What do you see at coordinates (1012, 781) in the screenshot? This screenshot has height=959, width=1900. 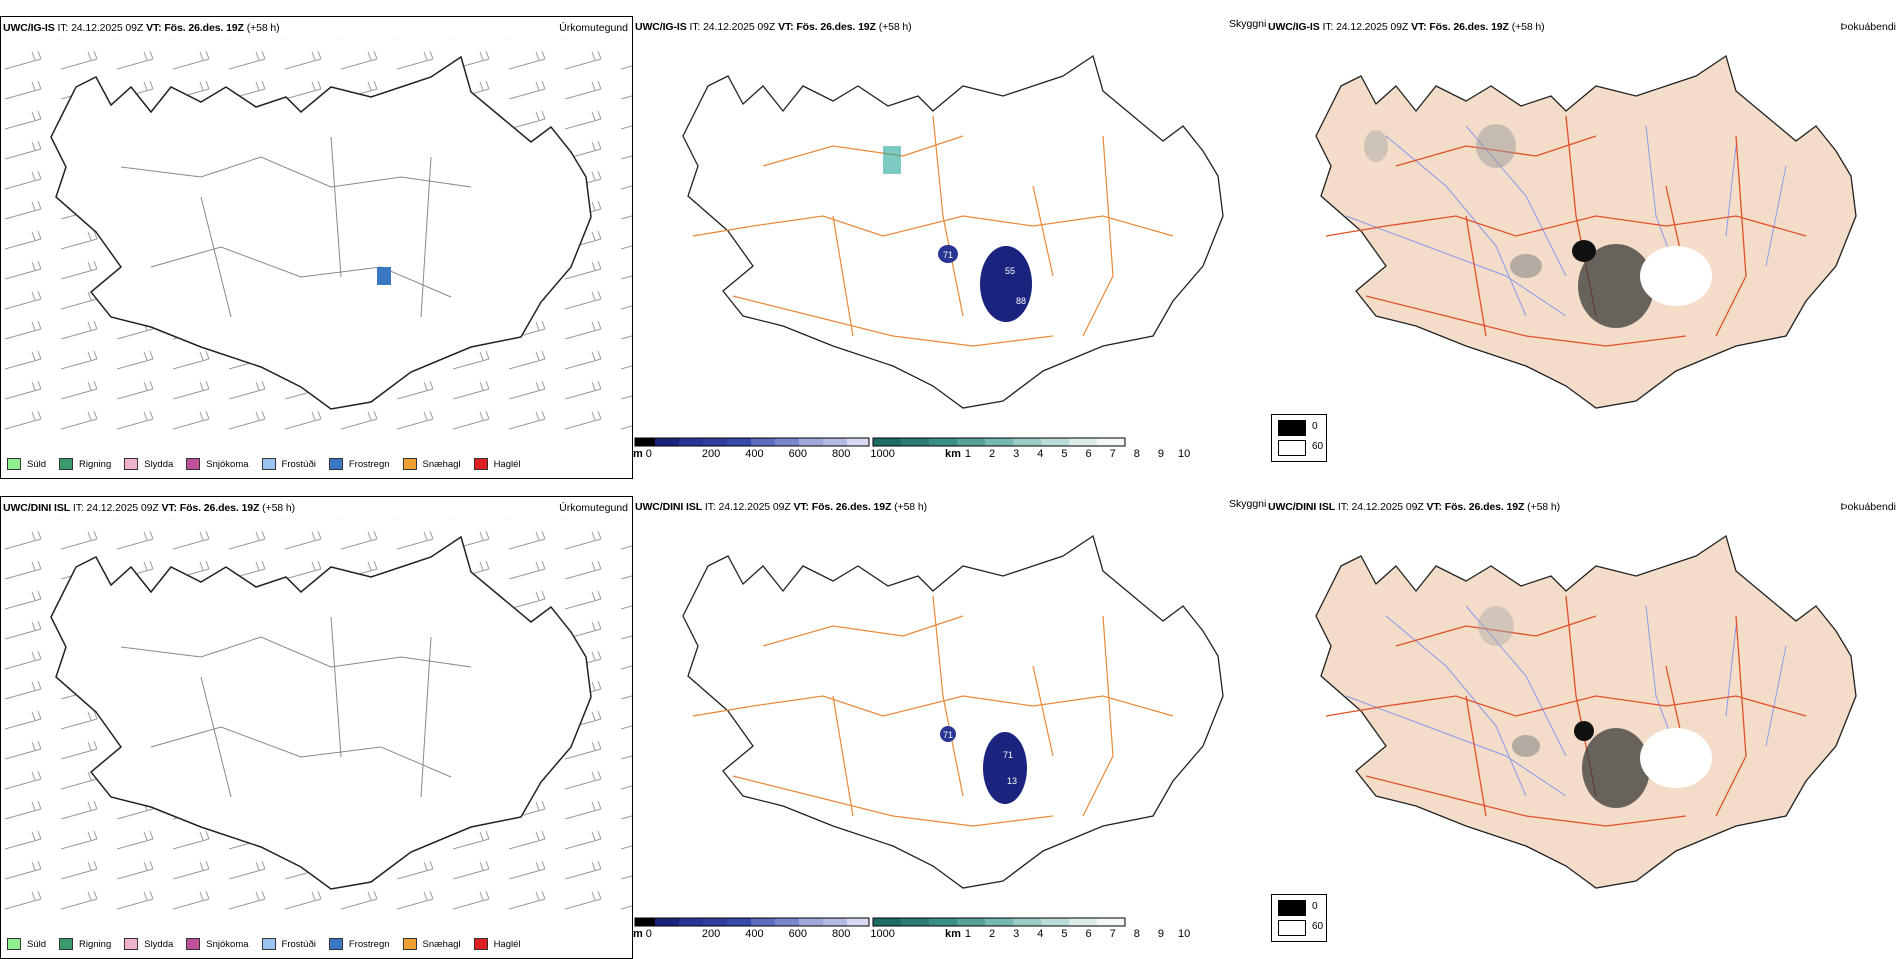 I see `cloud-value: 13` at bounding box center [1012, 781].